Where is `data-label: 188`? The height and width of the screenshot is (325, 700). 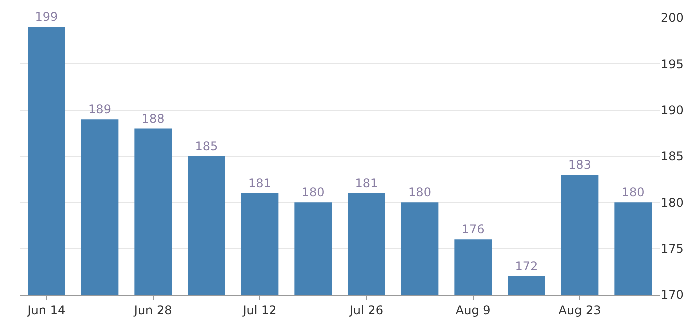
data-label: 188 is located at coordinates (153, 119).